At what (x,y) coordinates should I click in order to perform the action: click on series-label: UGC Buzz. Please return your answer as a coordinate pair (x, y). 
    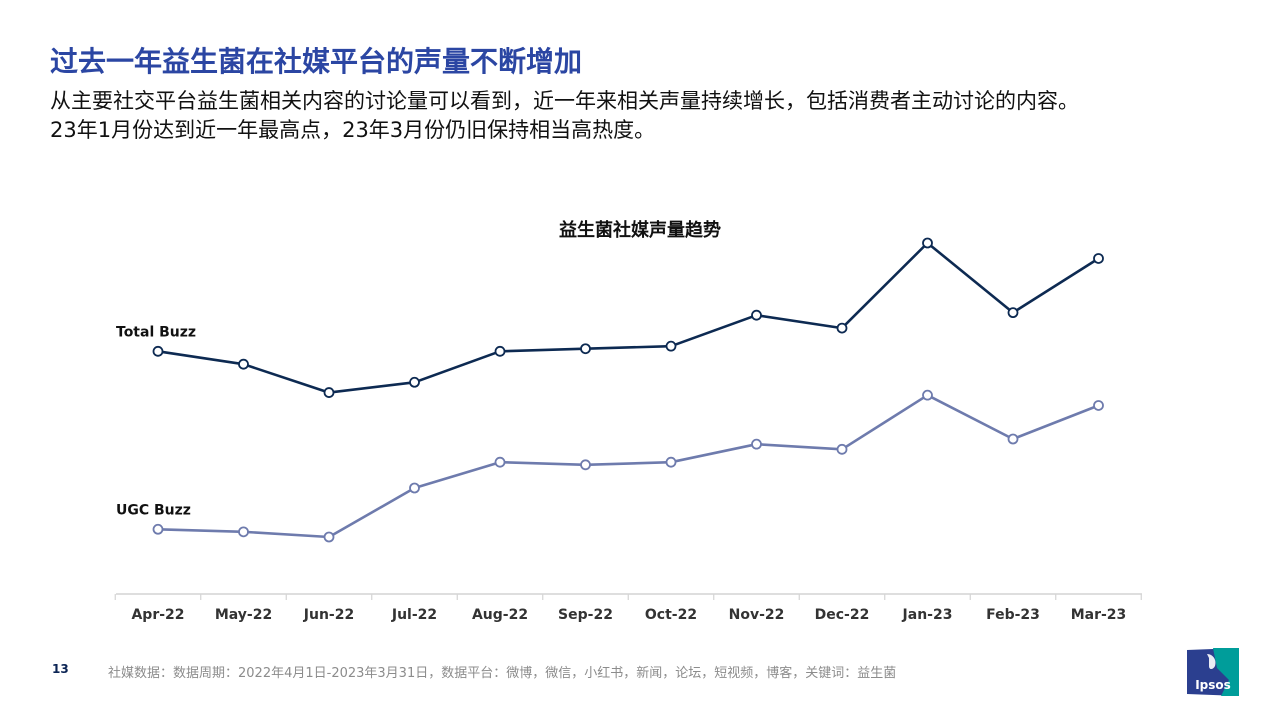
    Looking at the image, I should click on (153, 510).